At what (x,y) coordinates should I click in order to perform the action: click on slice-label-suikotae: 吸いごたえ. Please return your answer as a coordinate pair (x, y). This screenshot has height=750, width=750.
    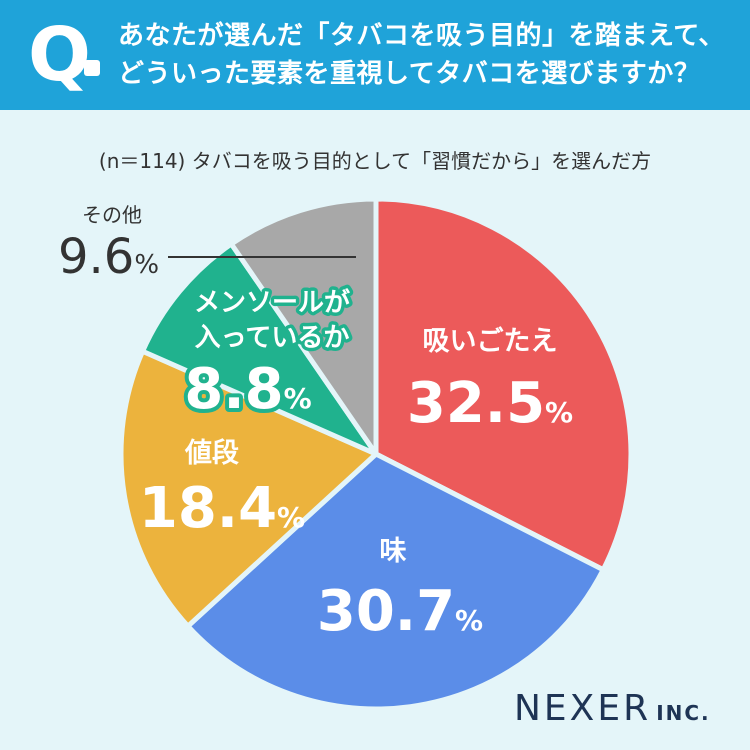
    Looking at the image, I should click on (490, 341).